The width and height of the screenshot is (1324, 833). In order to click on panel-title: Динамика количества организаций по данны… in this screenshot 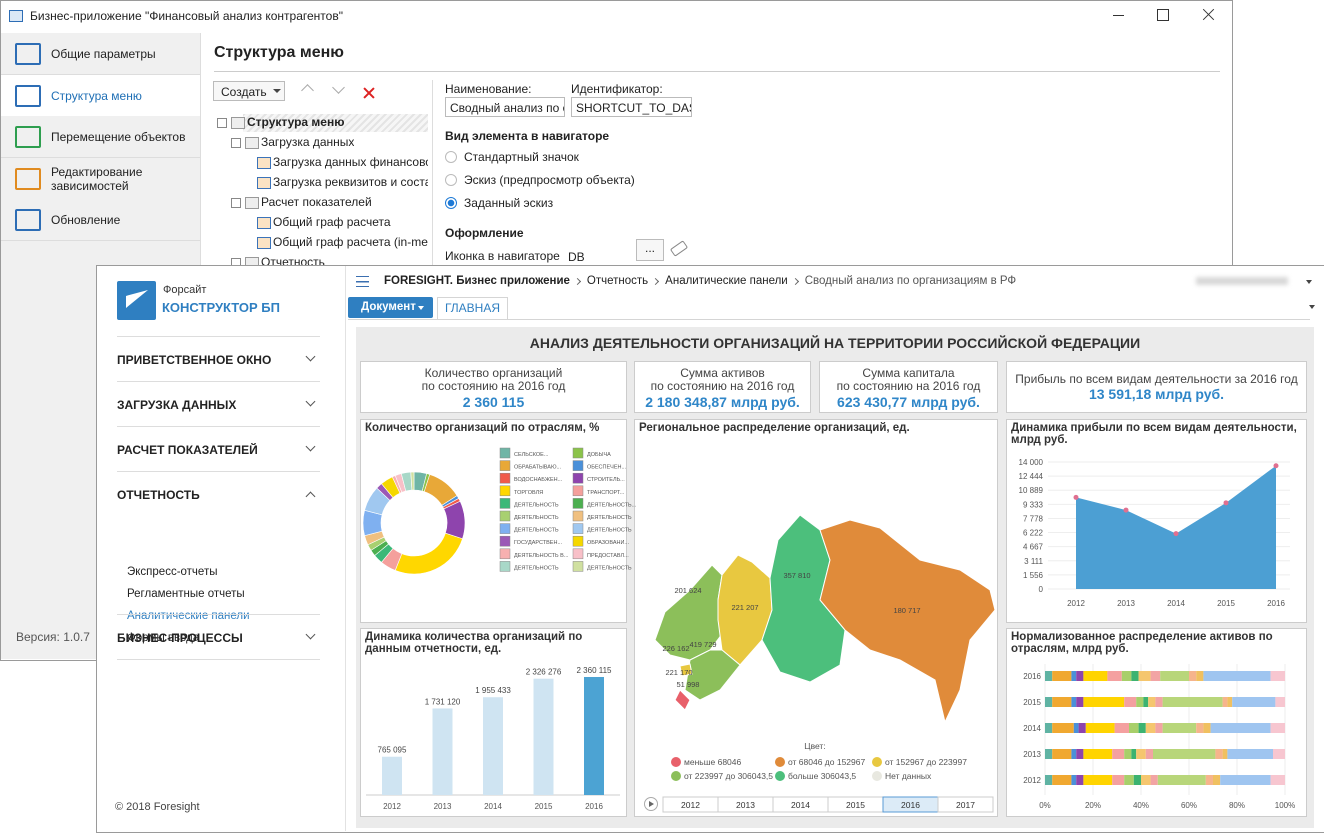, I will do `click(474, 643)`.